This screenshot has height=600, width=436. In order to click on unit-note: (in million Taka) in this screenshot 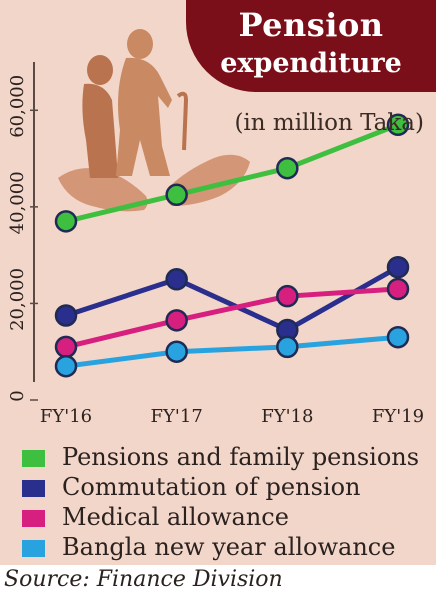, I will do `click(329, 123)`.